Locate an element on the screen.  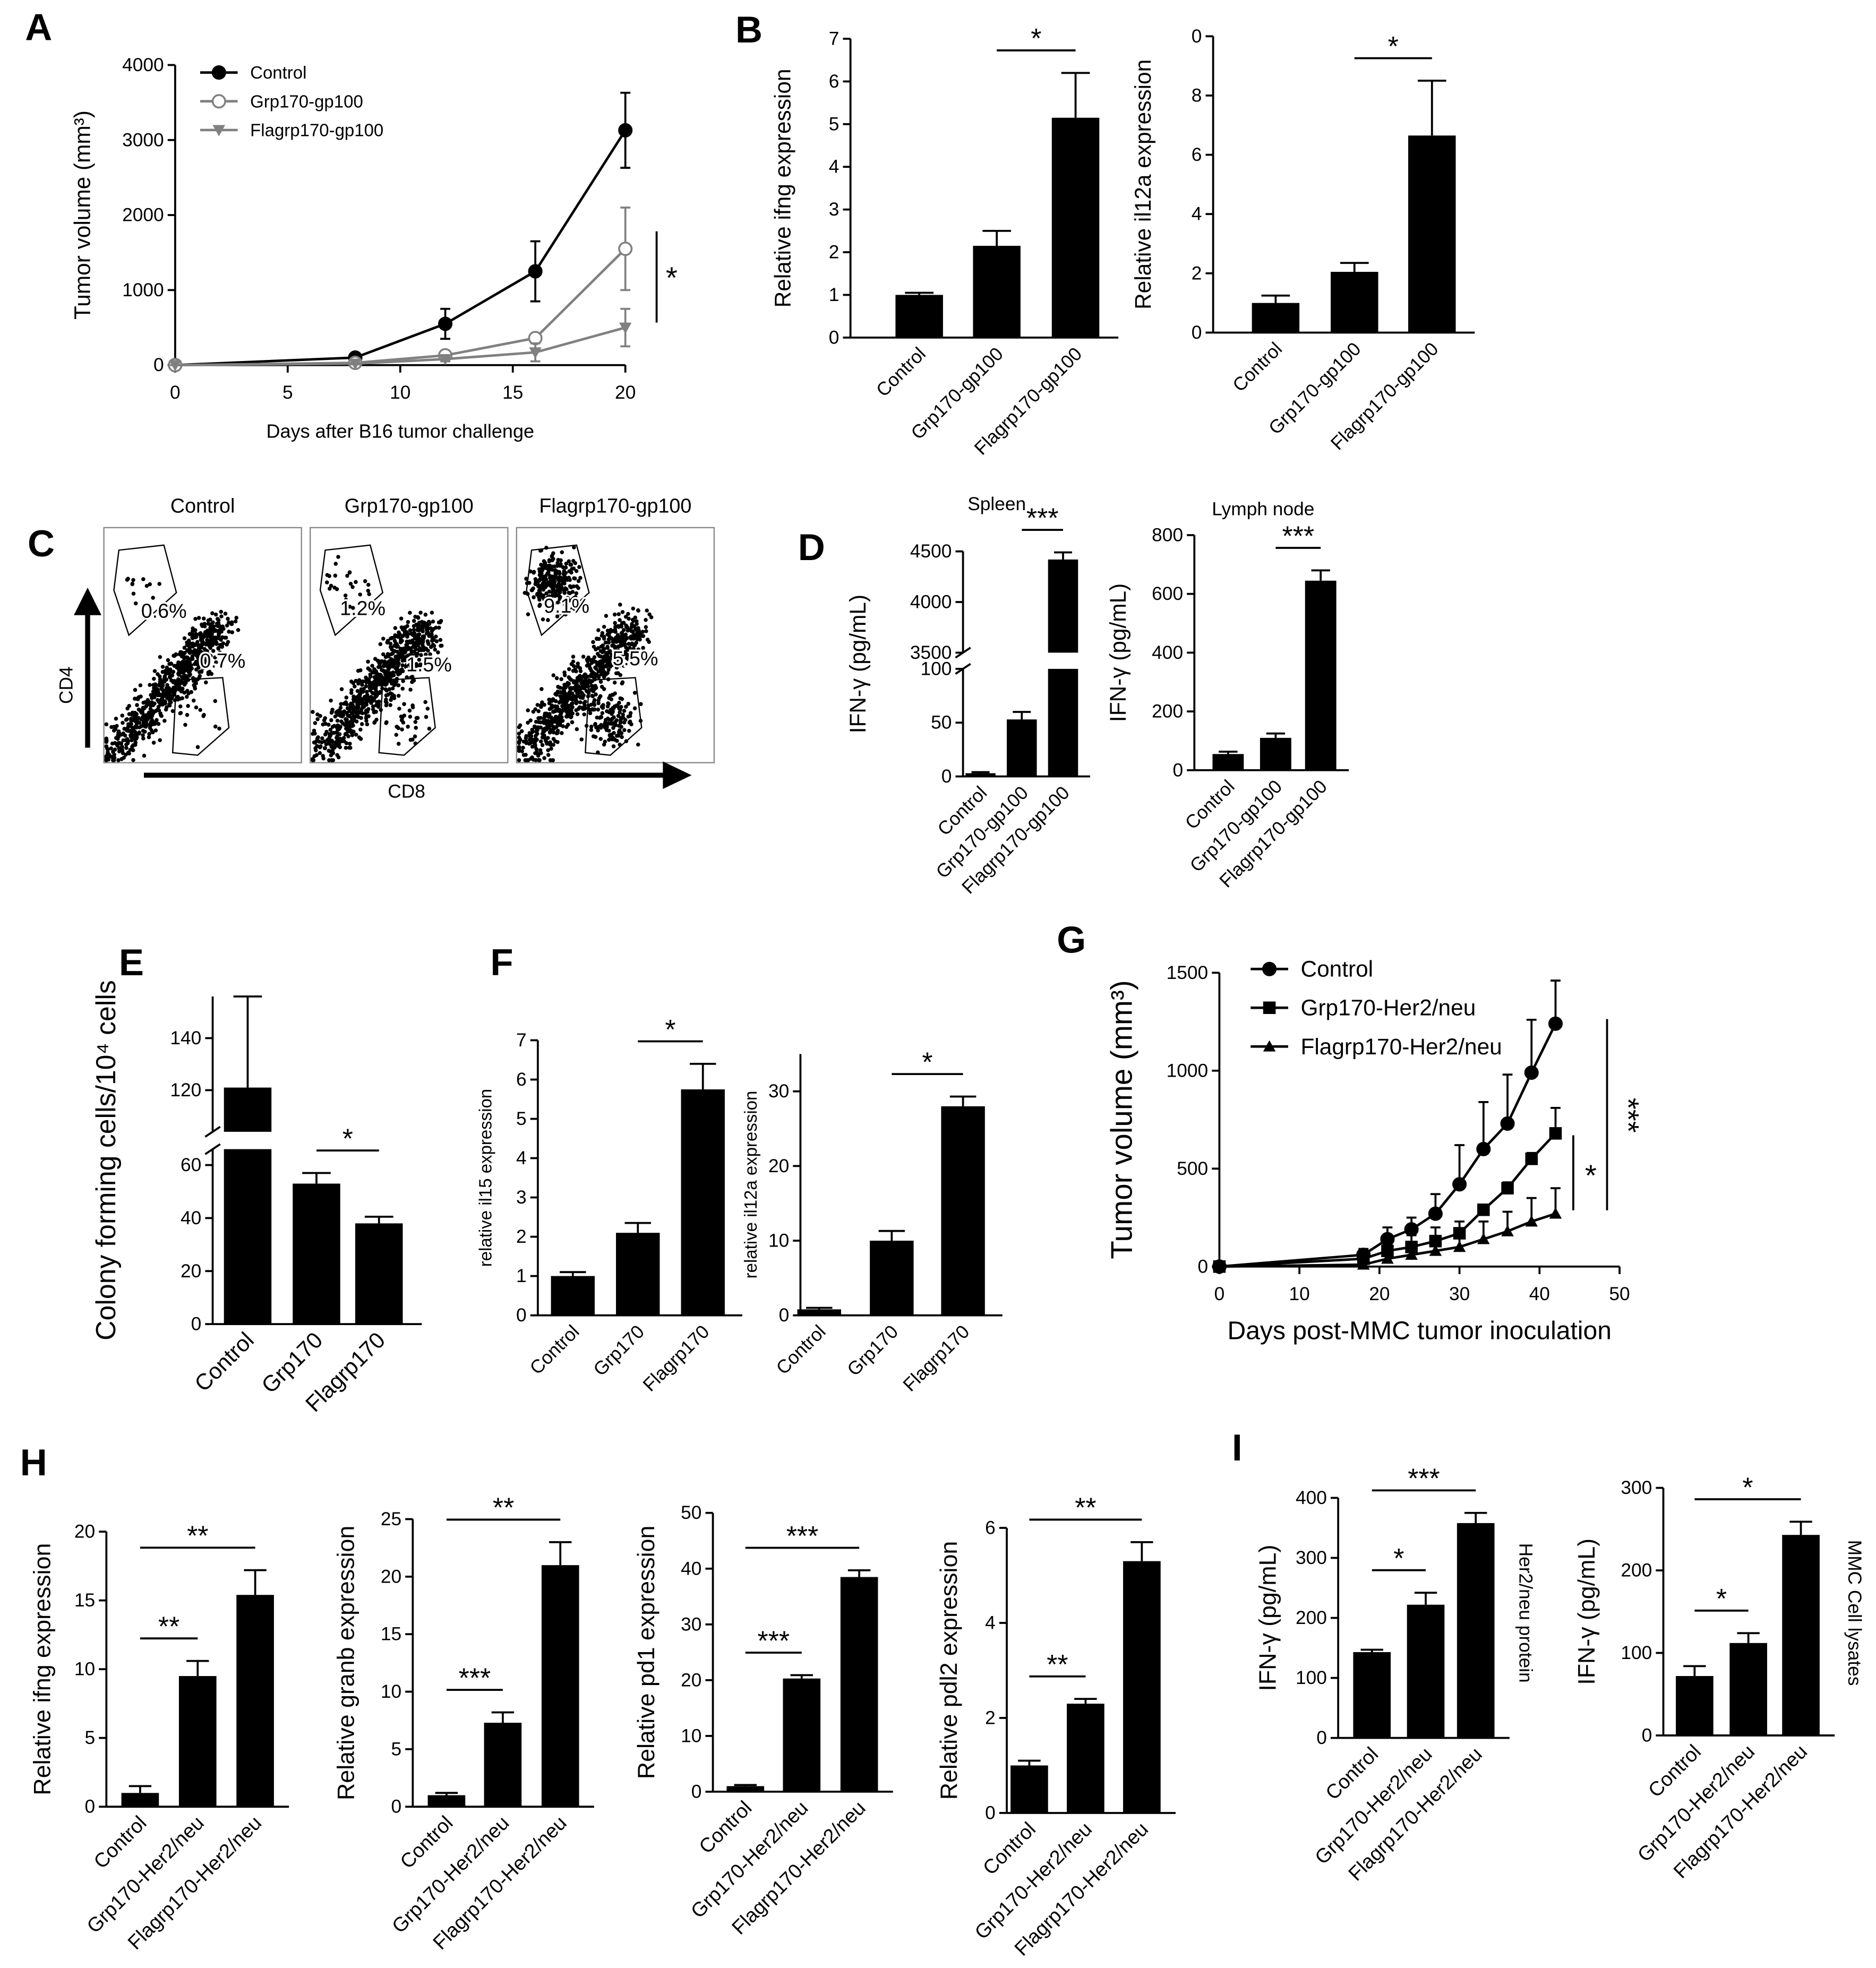
panel-letter: E is located at coordinates (131, 962).